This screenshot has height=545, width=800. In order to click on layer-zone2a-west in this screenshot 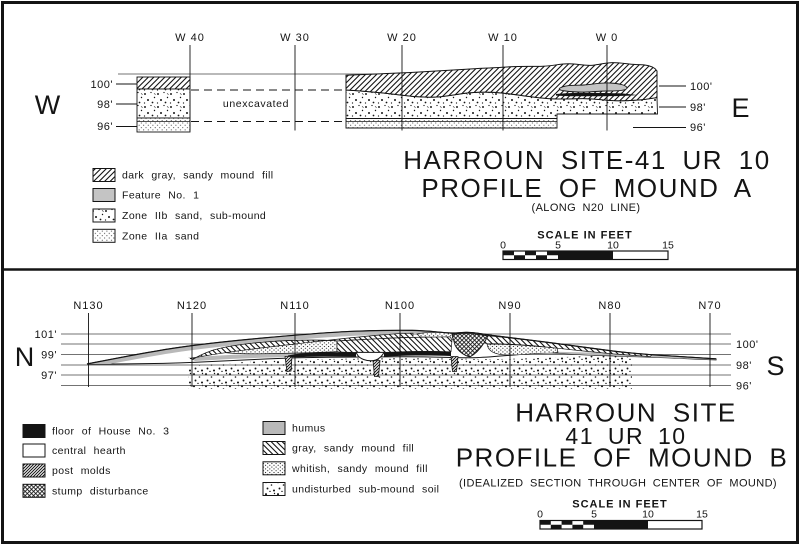, I will do `click(163, 125)`.